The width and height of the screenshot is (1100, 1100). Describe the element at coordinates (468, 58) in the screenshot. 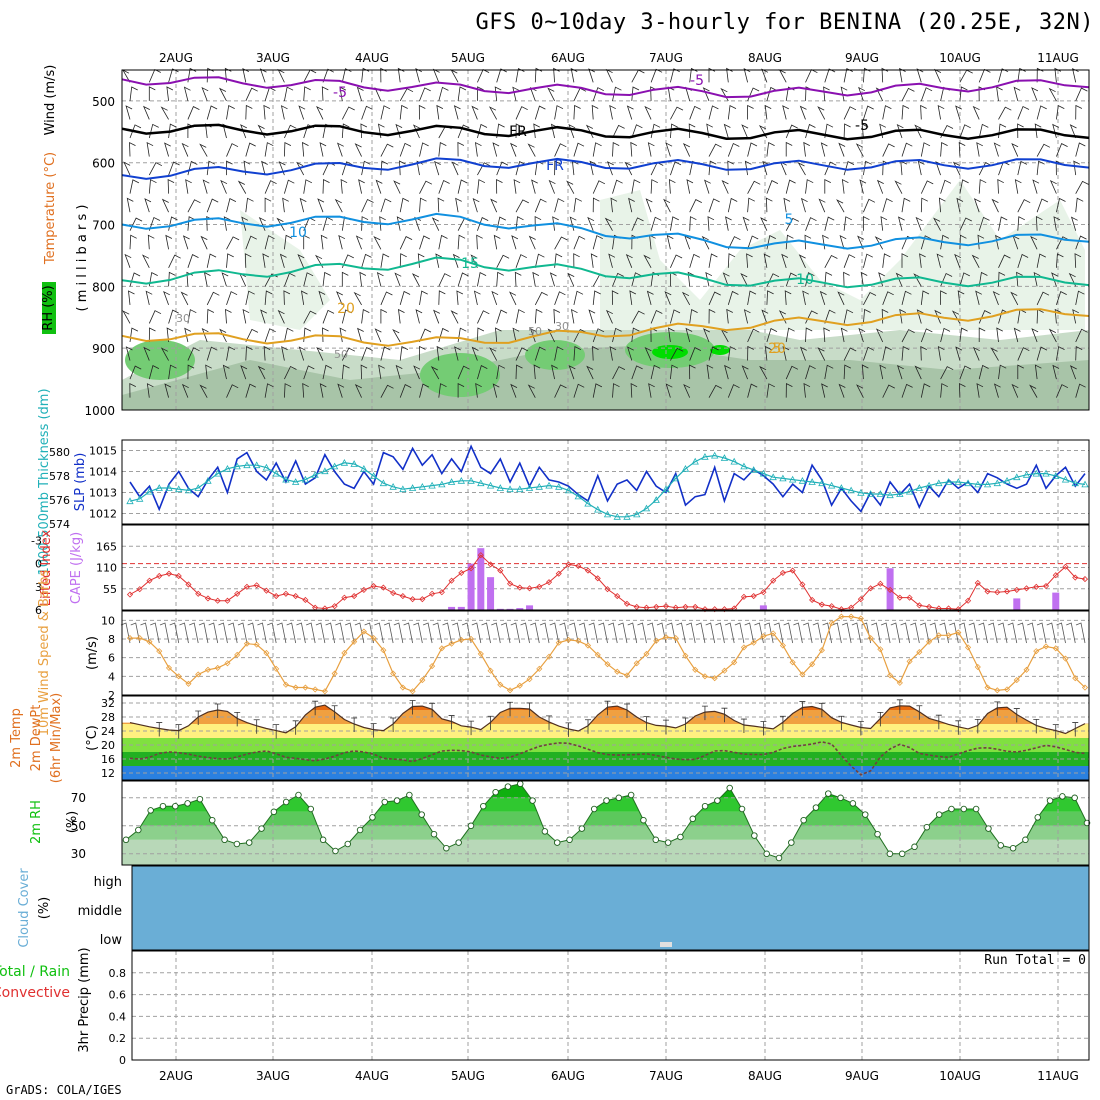

I see `x-tick-label-top: 5AUG` at that location.